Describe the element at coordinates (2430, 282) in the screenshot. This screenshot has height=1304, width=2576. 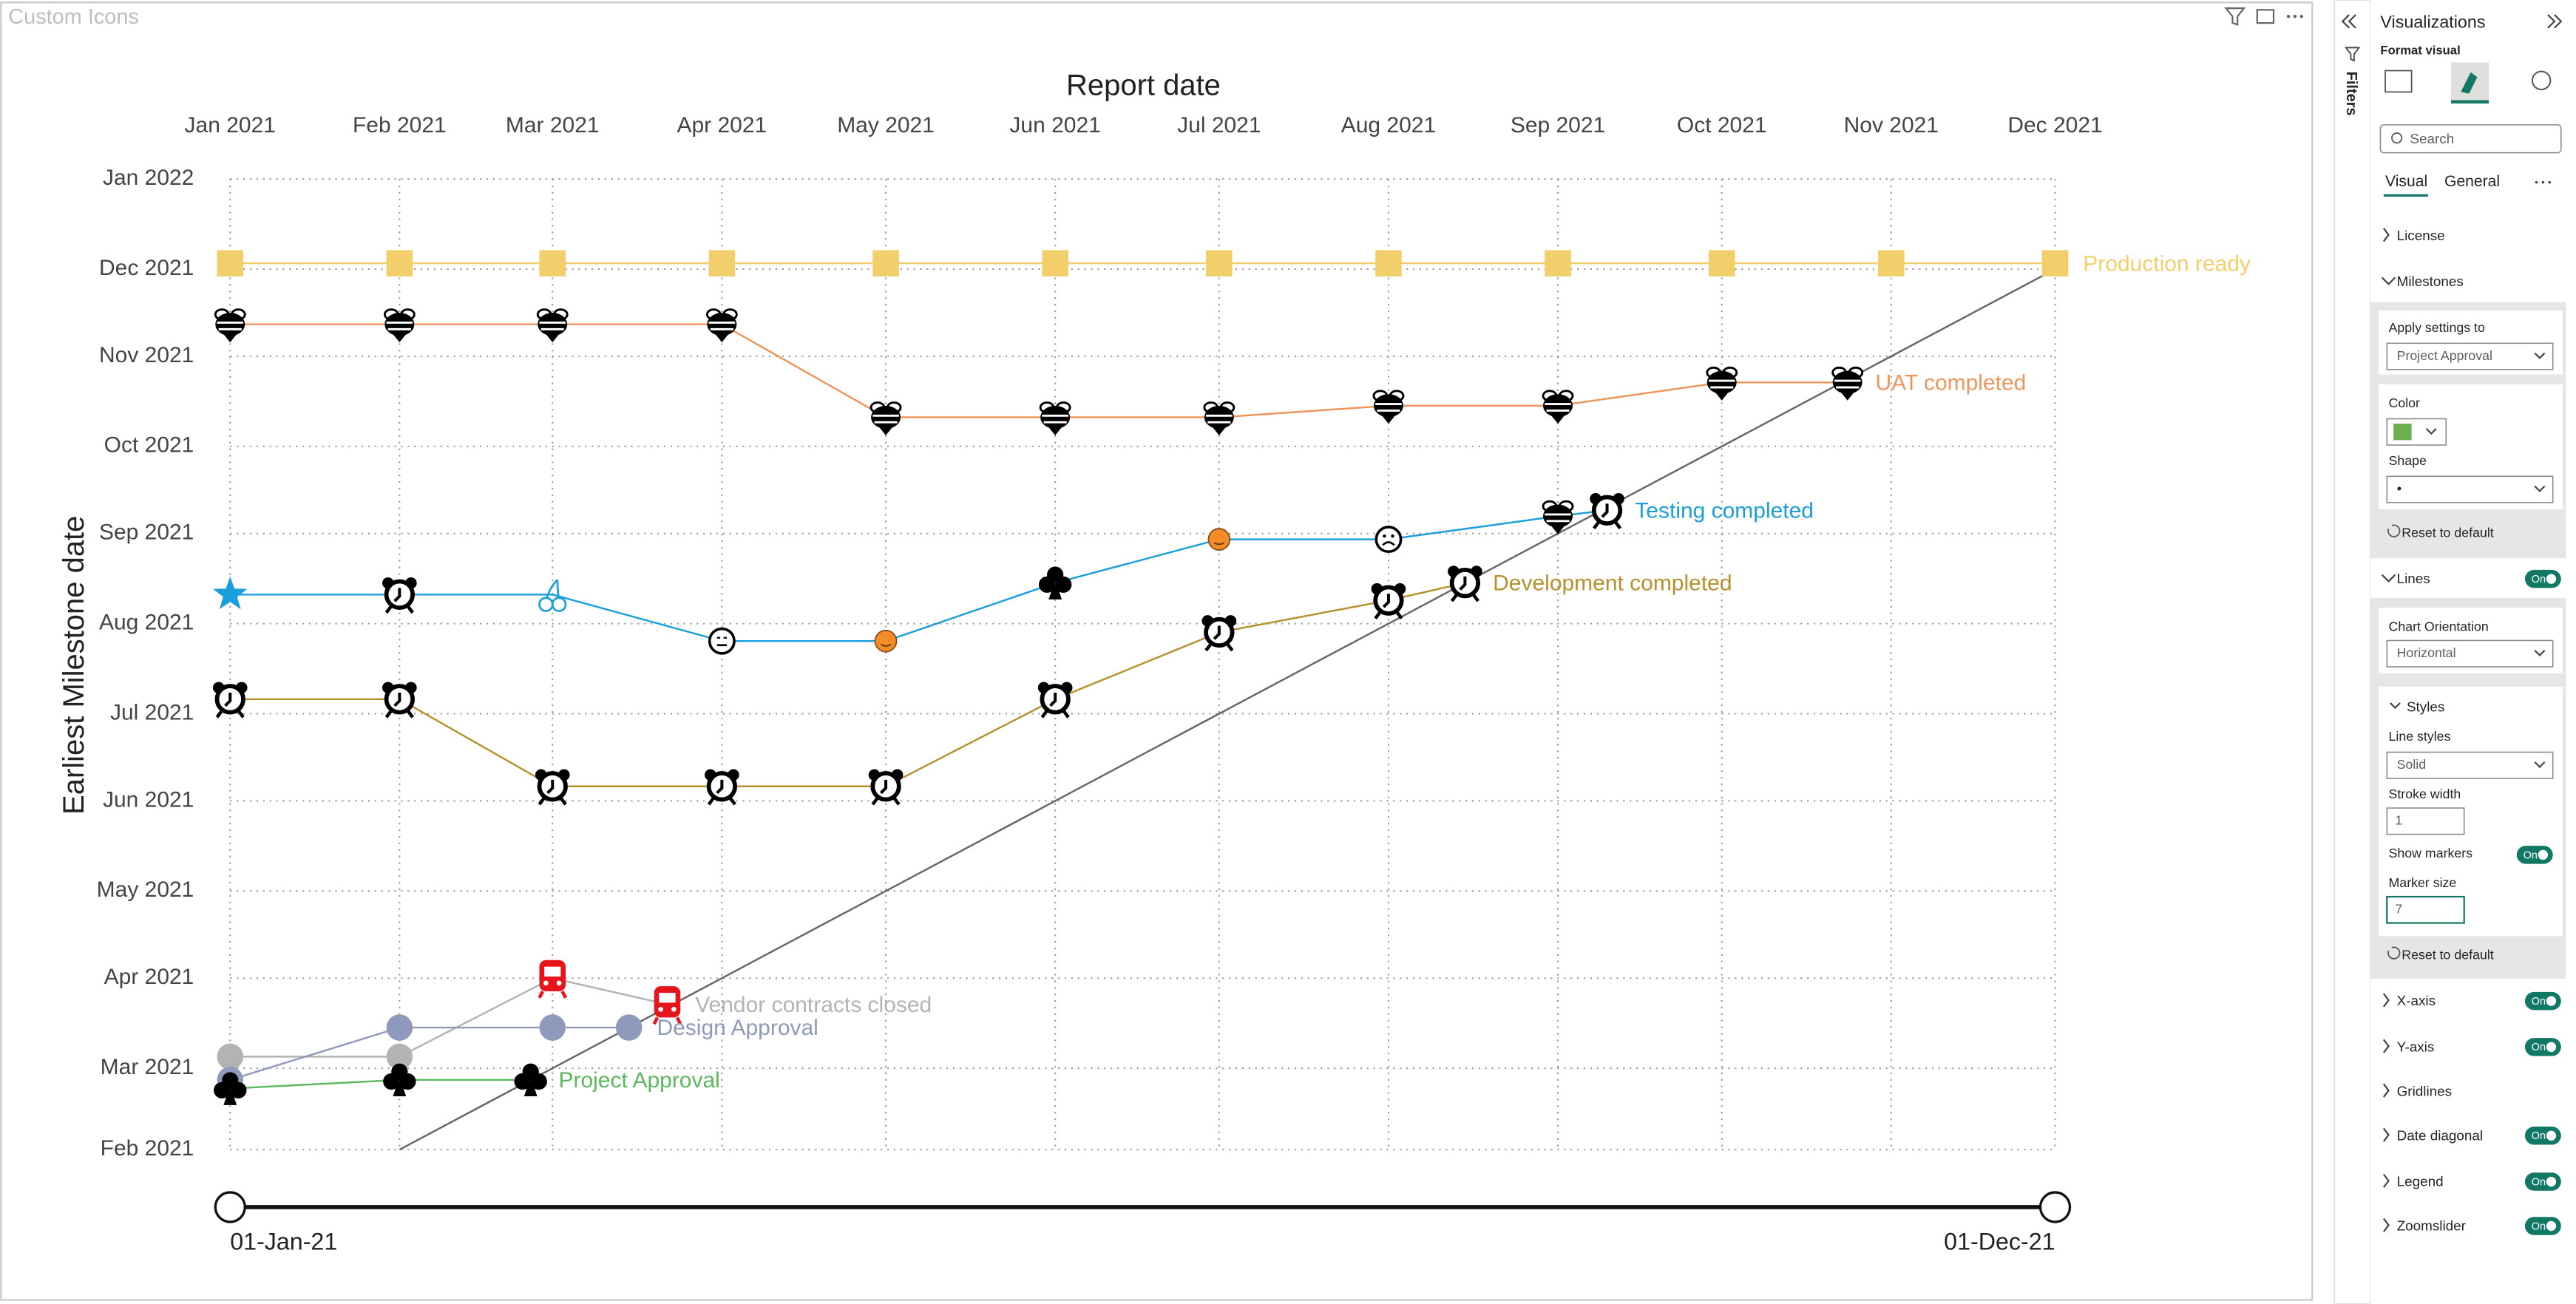
I see `section-header: Milestones` at that location.